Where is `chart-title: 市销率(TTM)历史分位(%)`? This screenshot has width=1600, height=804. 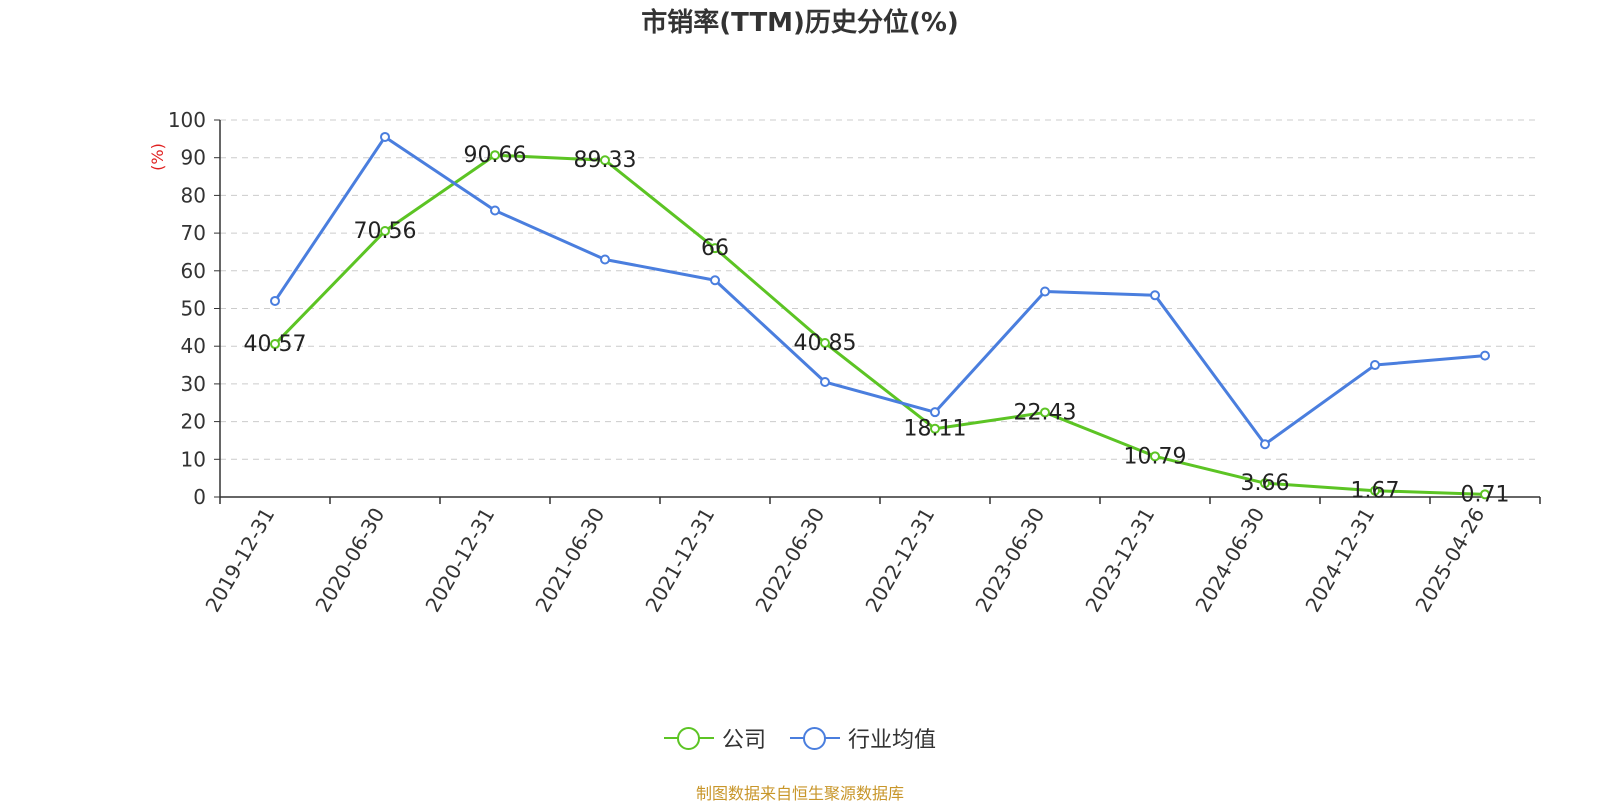
chart-title: 市销率(TTM)历史分位(%) is located at coordinates (800, 23).